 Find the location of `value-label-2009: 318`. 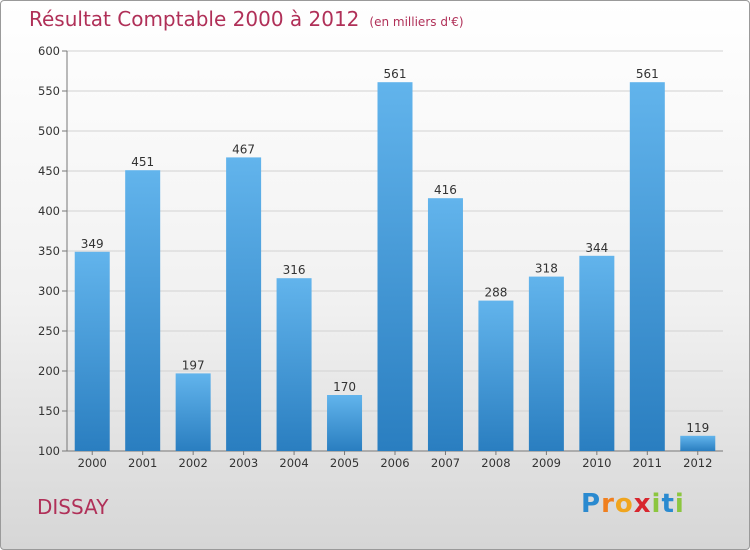

value-label-2009: 318 is located at coordinates (546, 269).